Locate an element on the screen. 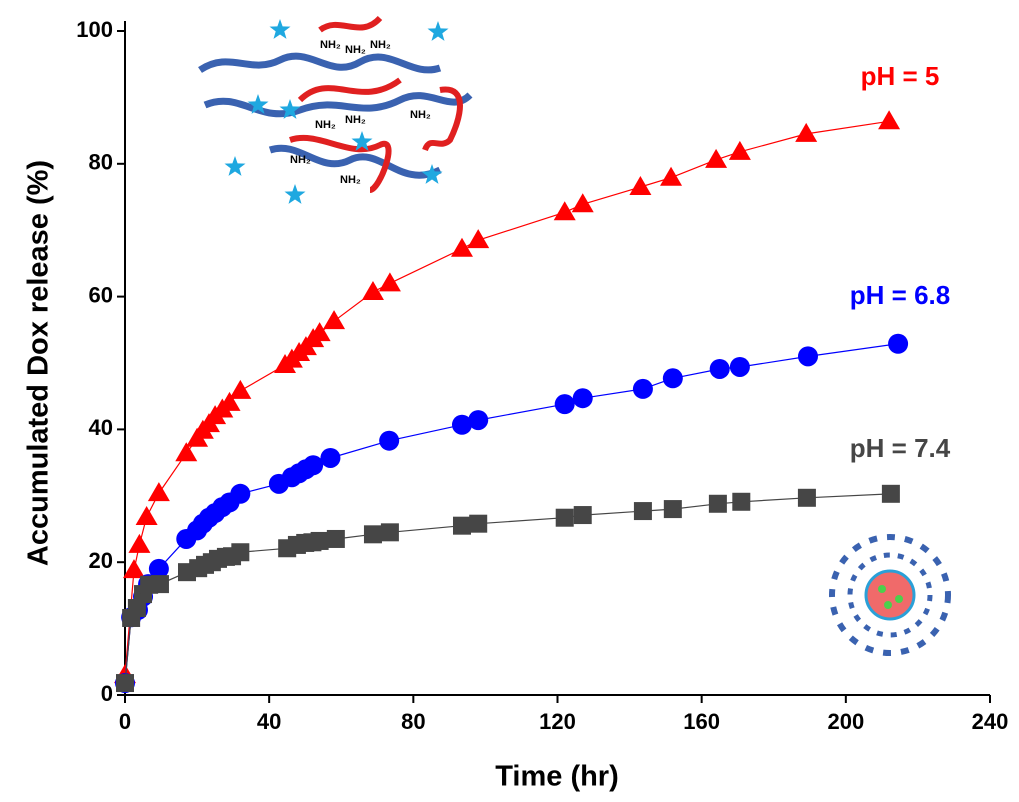  y-axis-title: Accumulated Dox release (%) is located at coordinates (39, 363).